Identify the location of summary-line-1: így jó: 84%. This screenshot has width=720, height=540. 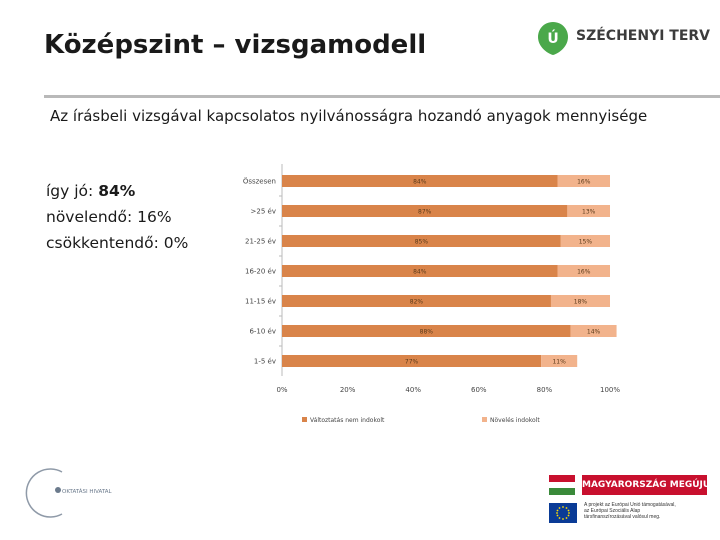
(117, 191).